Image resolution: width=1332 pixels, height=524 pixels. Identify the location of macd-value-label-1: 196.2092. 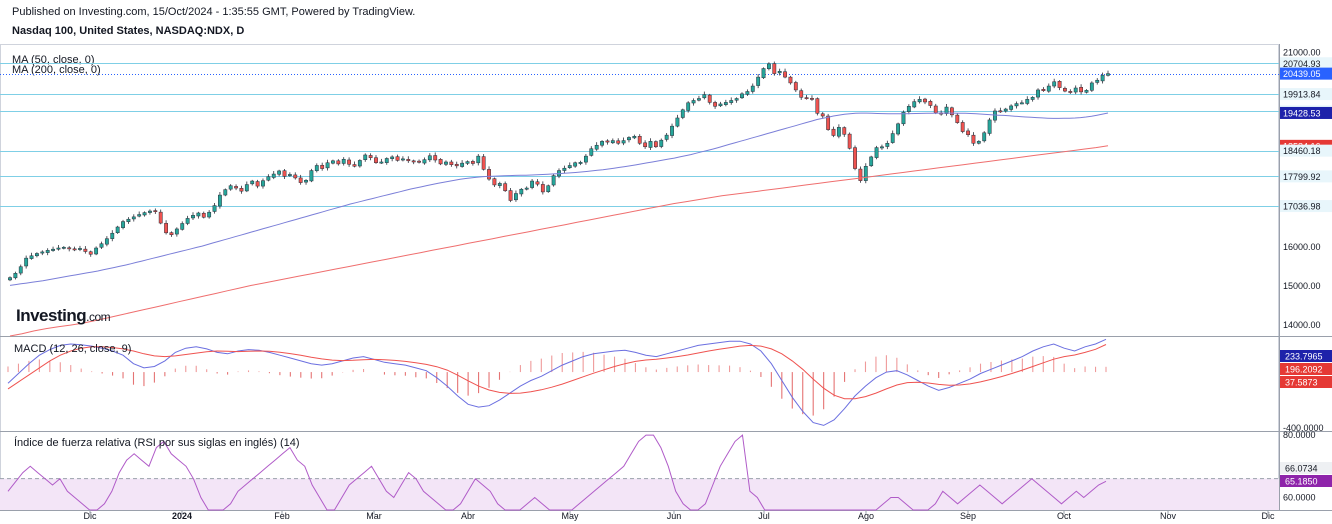
(1304, 370).